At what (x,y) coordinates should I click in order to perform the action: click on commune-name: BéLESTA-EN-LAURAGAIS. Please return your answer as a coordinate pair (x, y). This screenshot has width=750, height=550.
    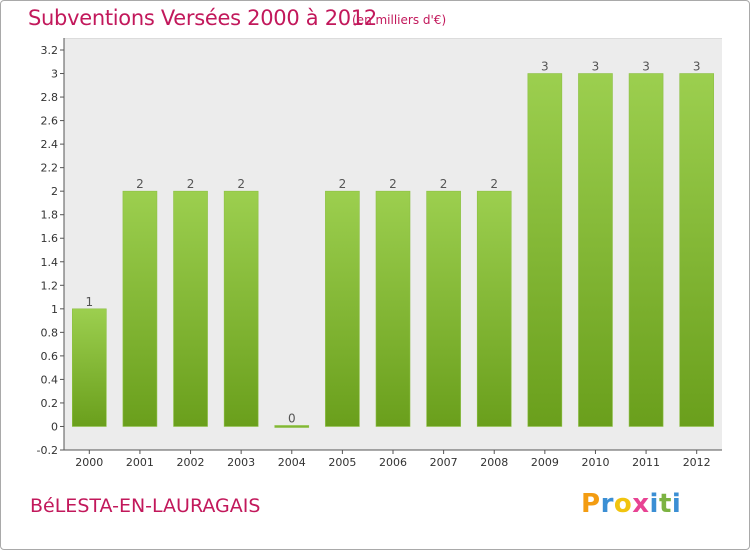
    Looking at the image, I should click on (145, 506).